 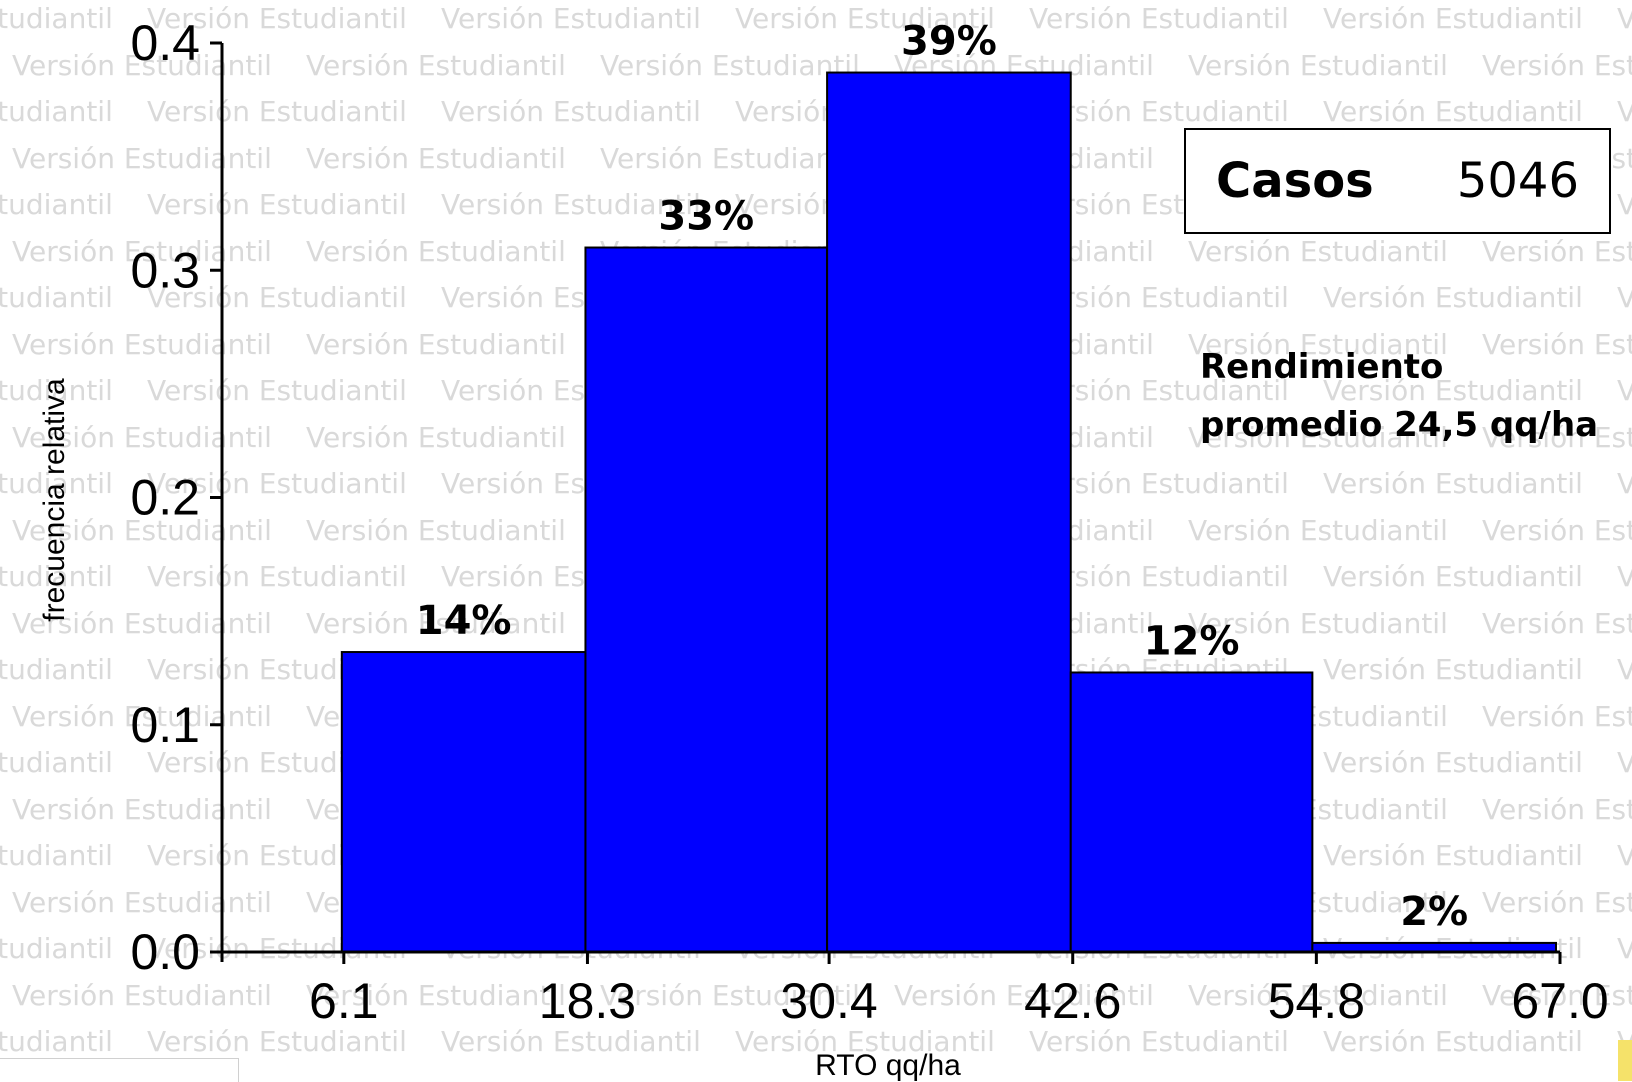 I want to click on x-tick-label: 6.1, so click(x=344, y=1001).